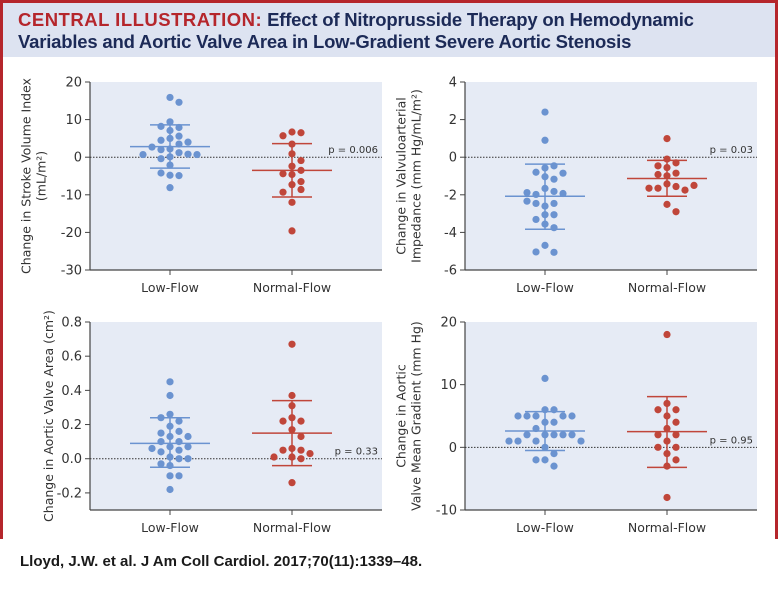 This screenshot has height=591, width=778. Describe the element at coordinates (71, 459) in the screenshot. I see `y-tick-label: 0.0` at that location.